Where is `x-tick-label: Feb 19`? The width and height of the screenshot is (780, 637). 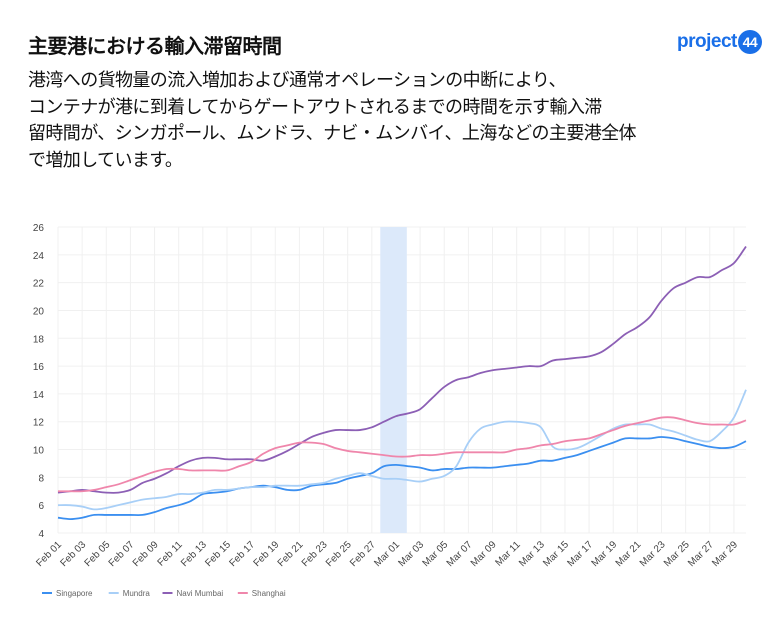 x-tick-label: Feb 19 is located at coordinates (267, 554).